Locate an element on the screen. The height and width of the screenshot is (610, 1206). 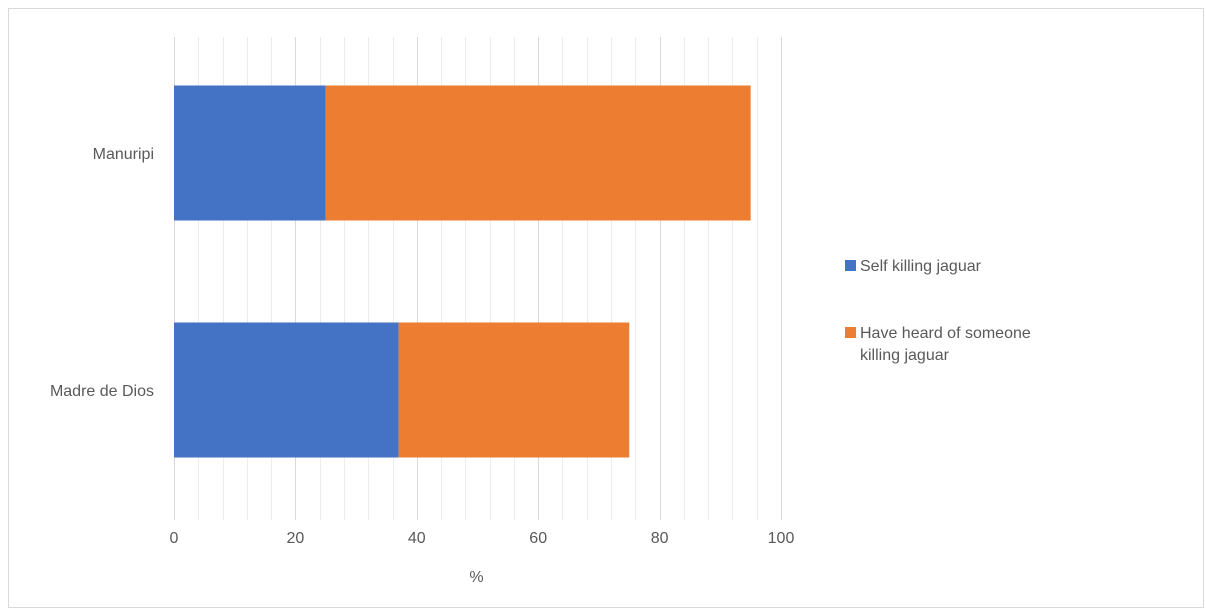
x-tick-label: 80 is located at coordinates (660, 538).